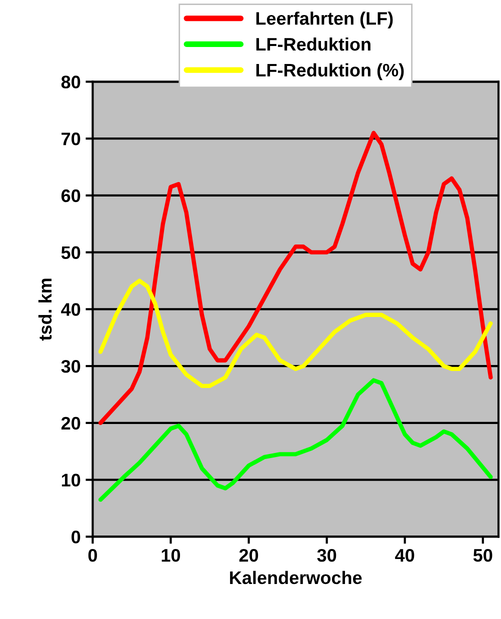  What do you see at coordinates (330, 71) in the screenshot?
I see `legend-label: LF-Reduktion (%)` at bounding box center [330, 71].